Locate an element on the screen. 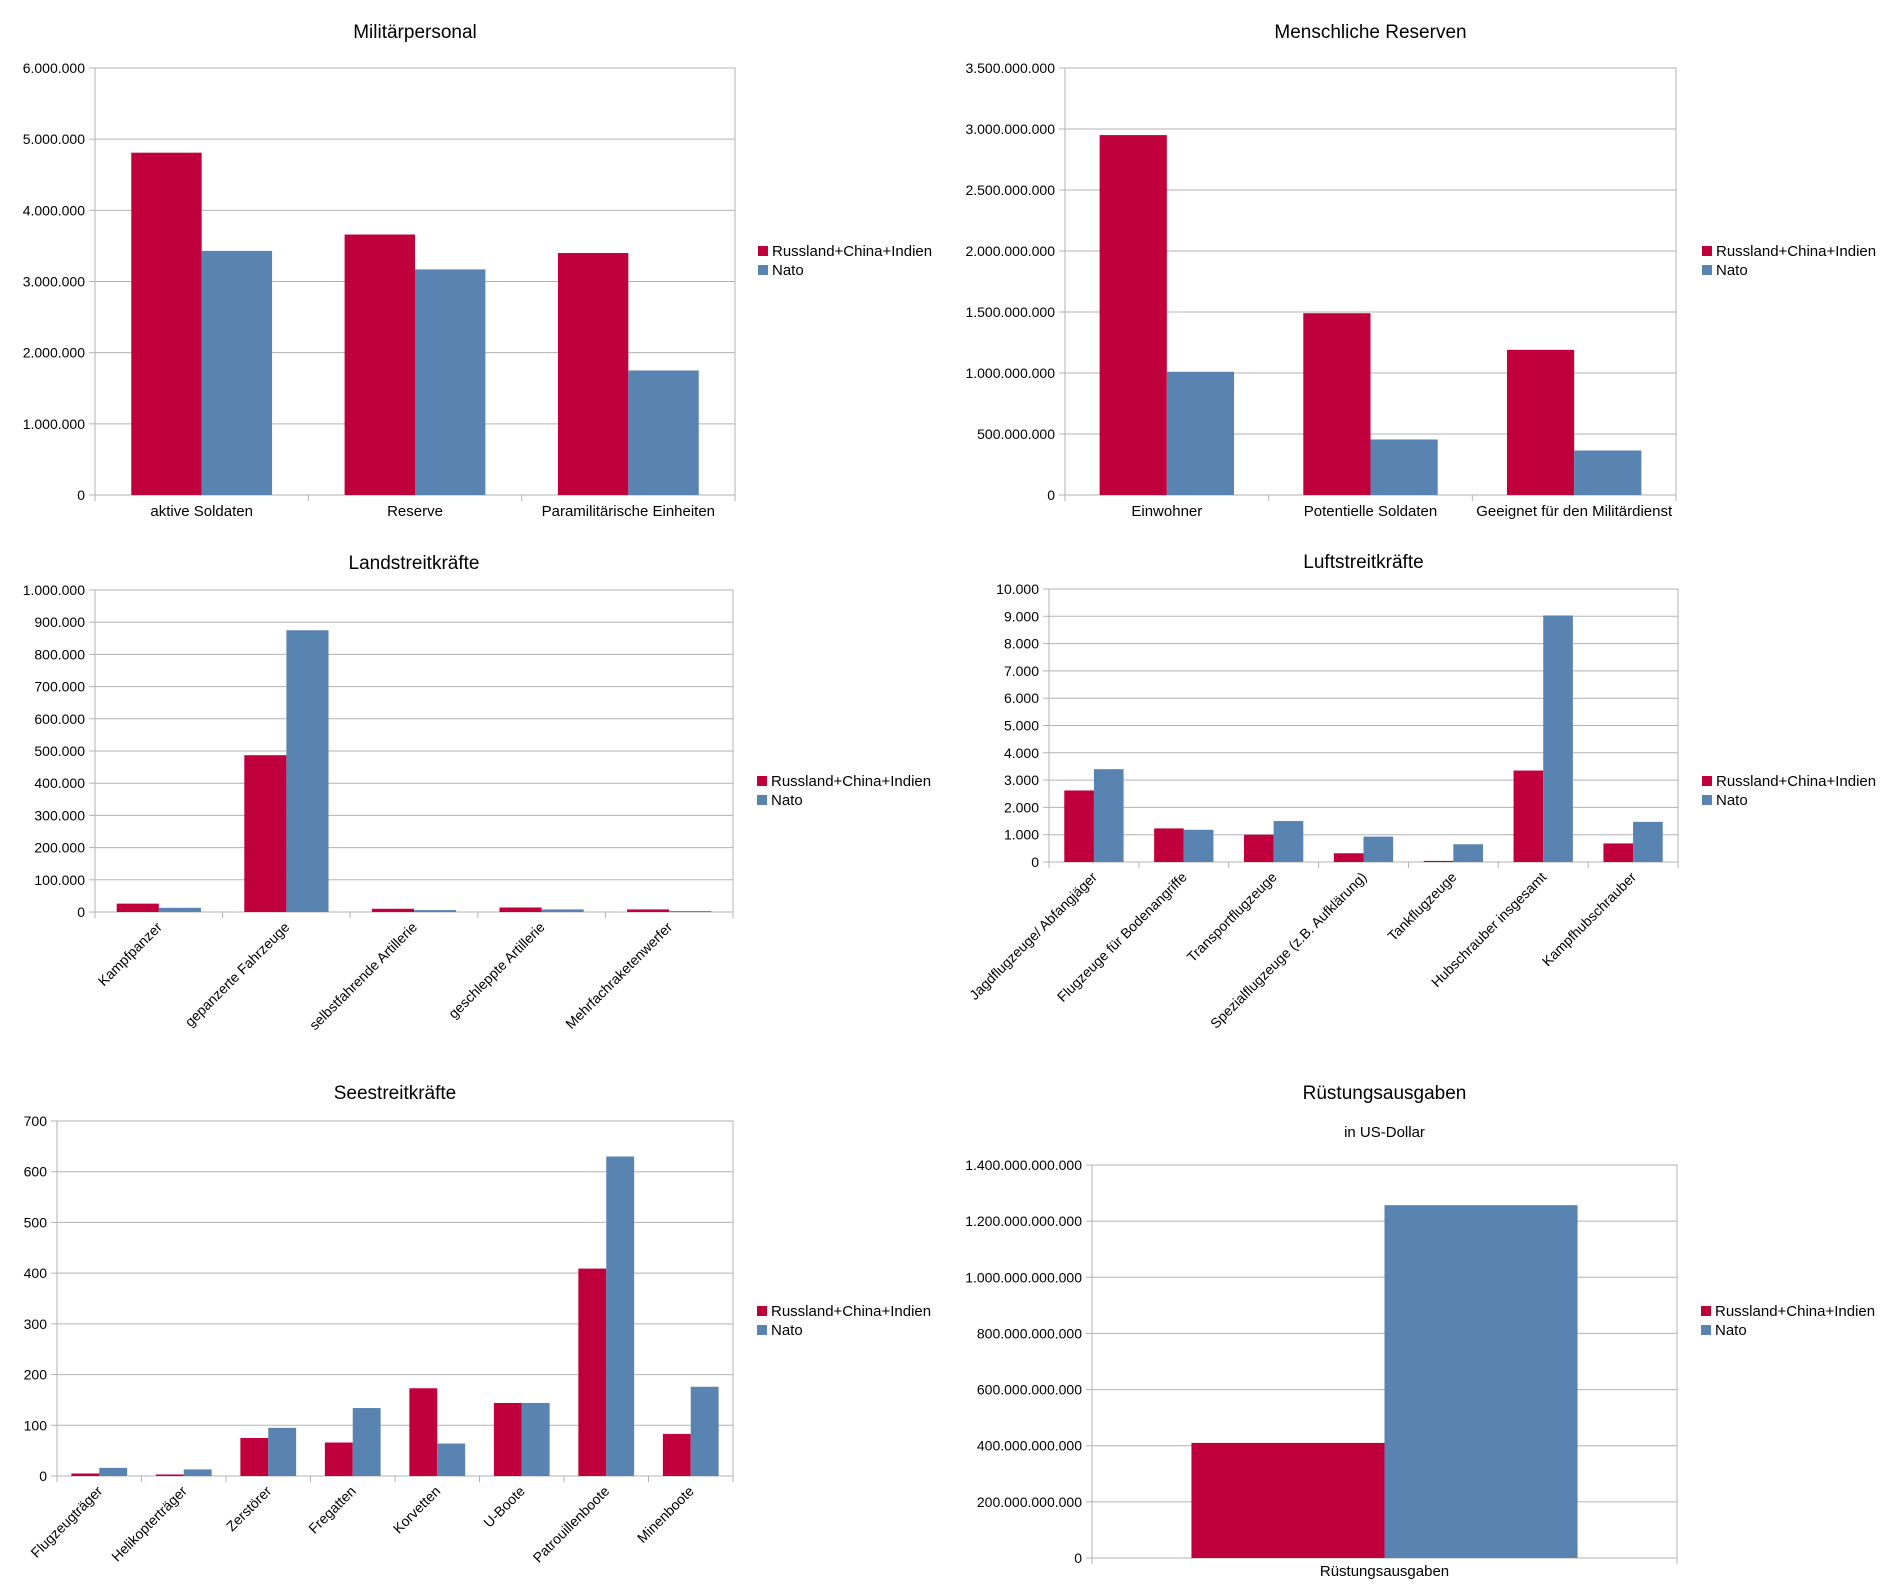 The image size is (1886, 1590). y-tick-label: 1.000.000.000.000 is located at coordinates (1023, 1277).